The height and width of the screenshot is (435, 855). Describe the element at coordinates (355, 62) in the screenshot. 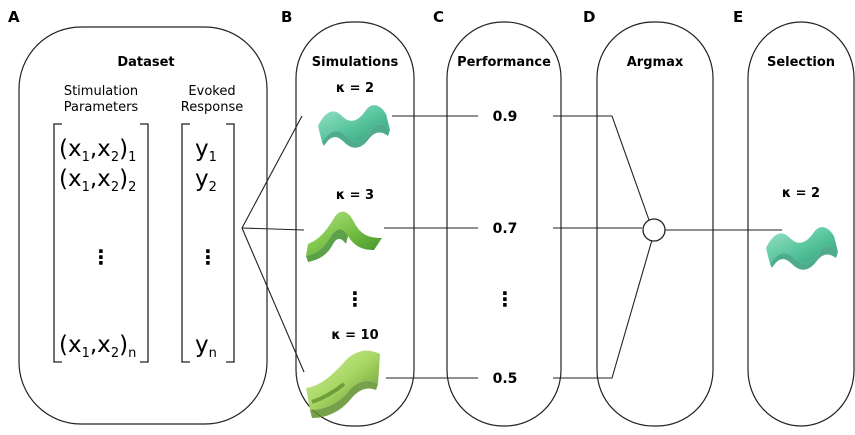

I see `simulations-title: Simulations` at that location.